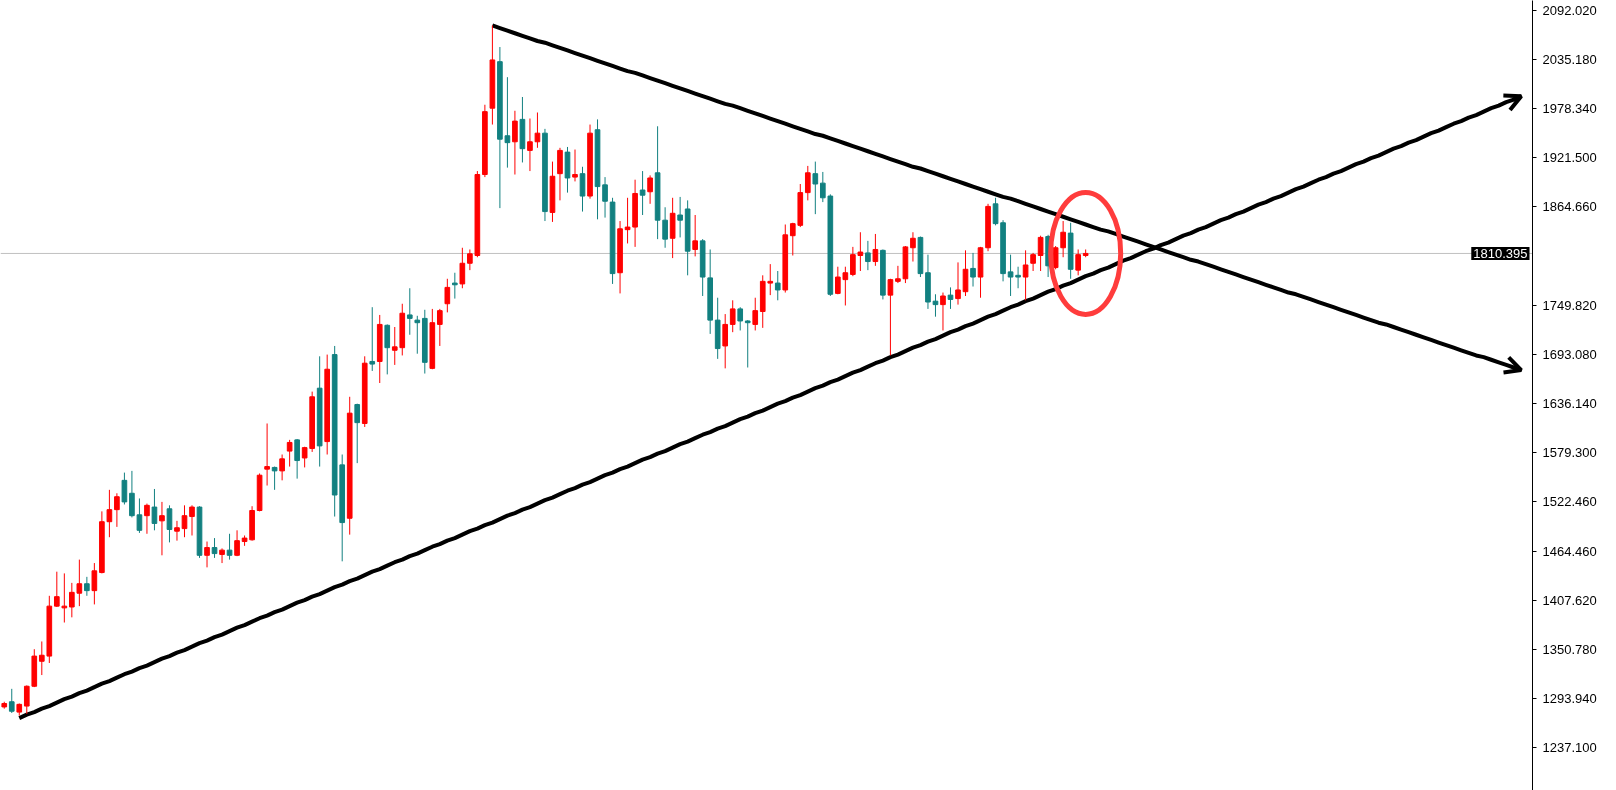 The width and height of the screenshot is (1616, 790). What do you see at coordinates (1569, 501) in the screenshot?
I see `y-tick-label: 1522.460` at bounding box center [1569, 501].